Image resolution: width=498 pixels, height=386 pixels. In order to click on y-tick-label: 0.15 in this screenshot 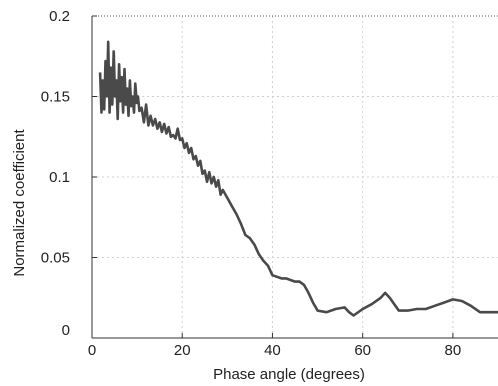, I will do `click(55, 97)`.